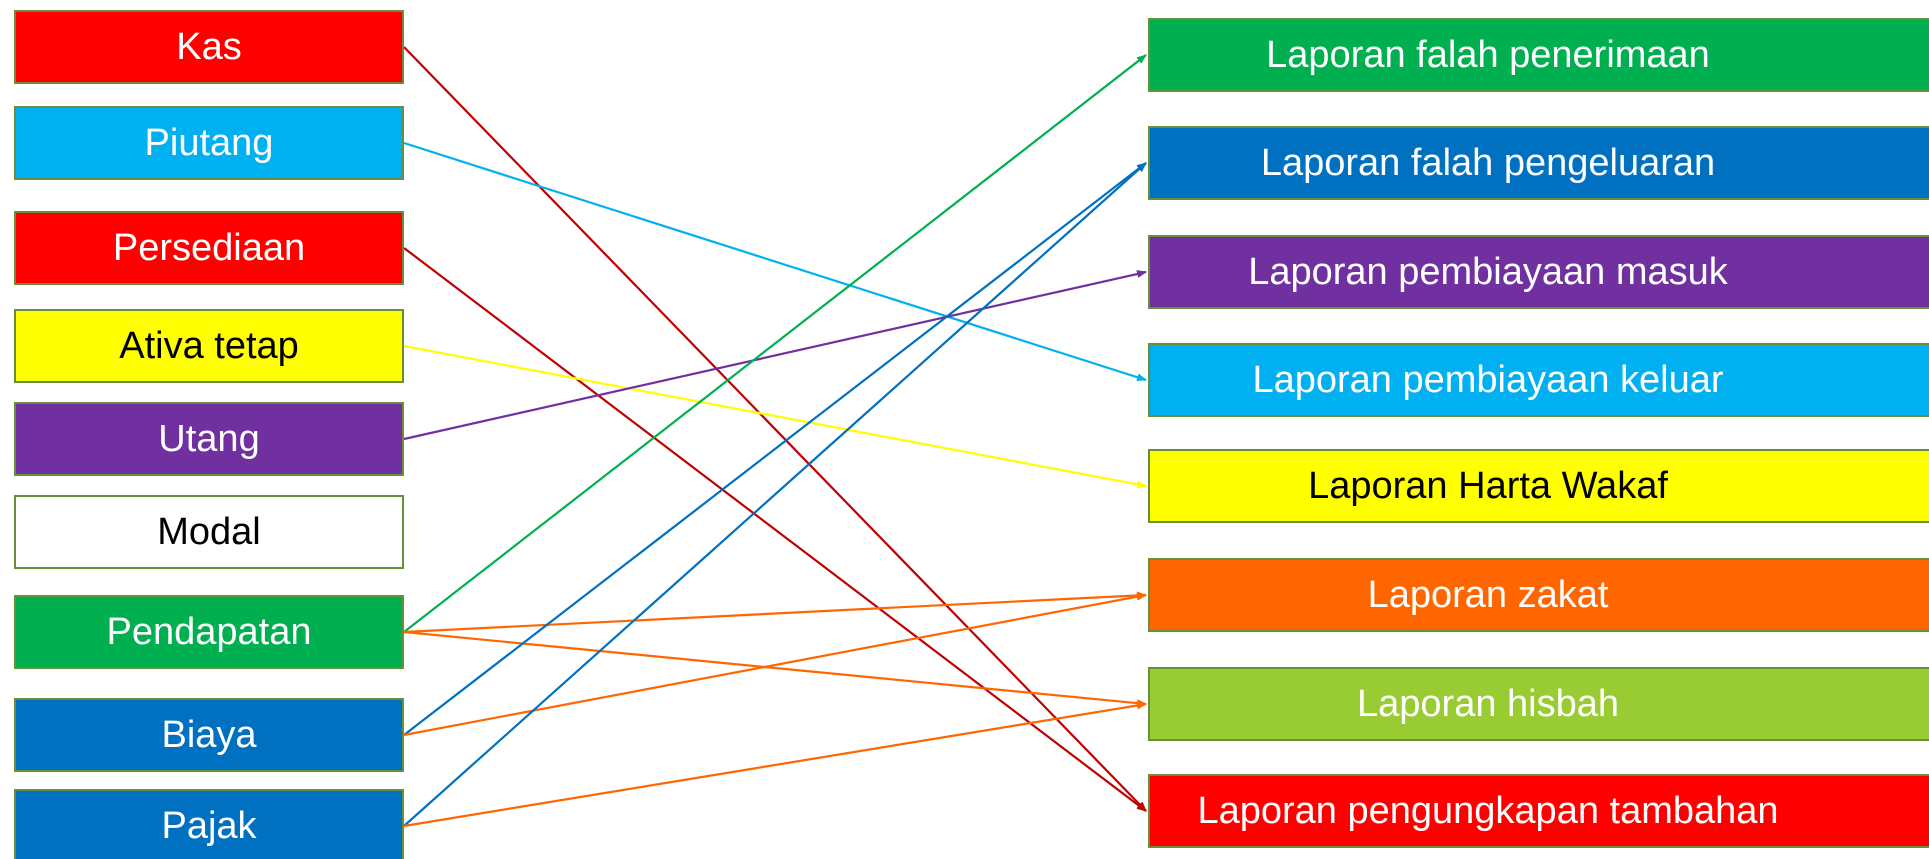 The width and height of the screenshot is (1929, 859). What do you see at coordinates (1488, 162) in the screenshot?
I see `node-falah-pengeluaran-label: Laporan falah pengeluaran` at bounding box center [1488, 162].